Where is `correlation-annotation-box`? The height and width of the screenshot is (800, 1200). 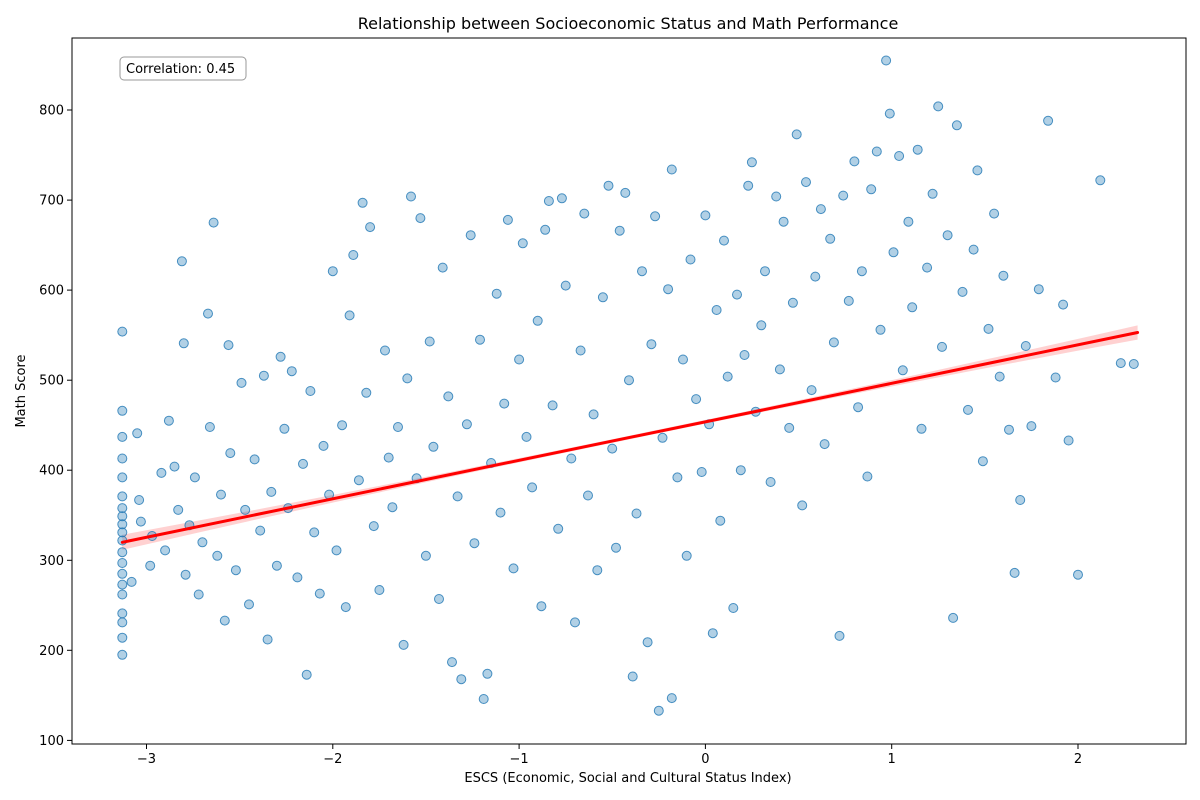
correlation-annotation-box is located at coordinates (183, 68).